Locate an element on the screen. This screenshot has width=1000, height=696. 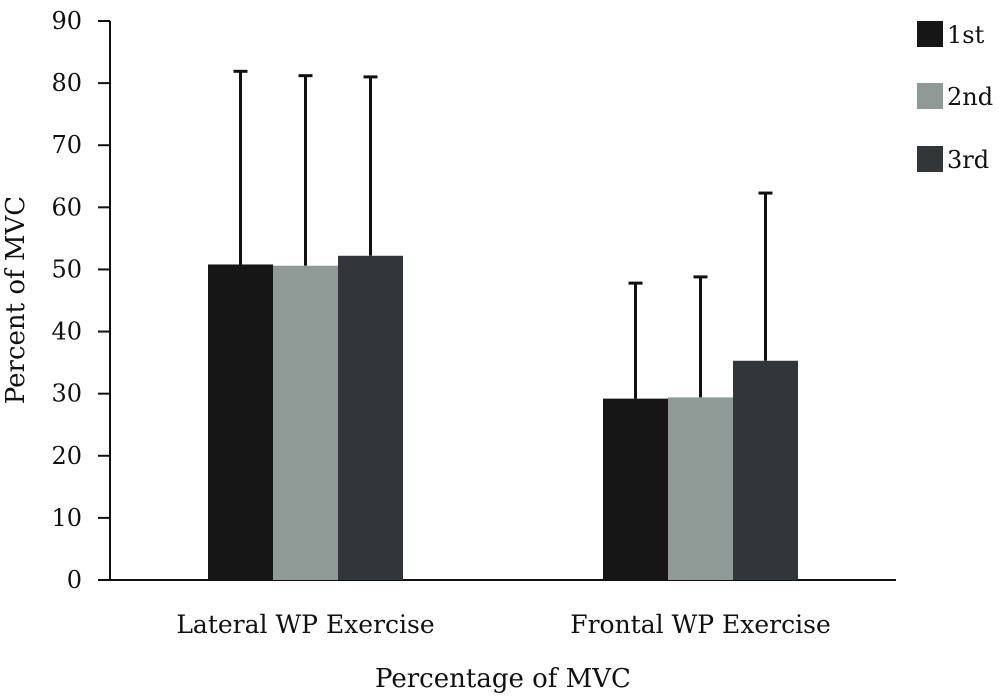
bar-3rd-lateral is located at coordinates (370, 417).